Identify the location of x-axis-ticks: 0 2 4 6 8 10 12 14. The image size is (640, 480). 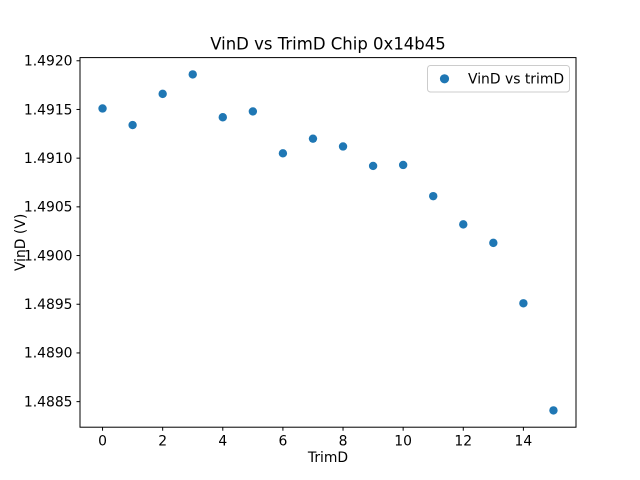
(315, 438).